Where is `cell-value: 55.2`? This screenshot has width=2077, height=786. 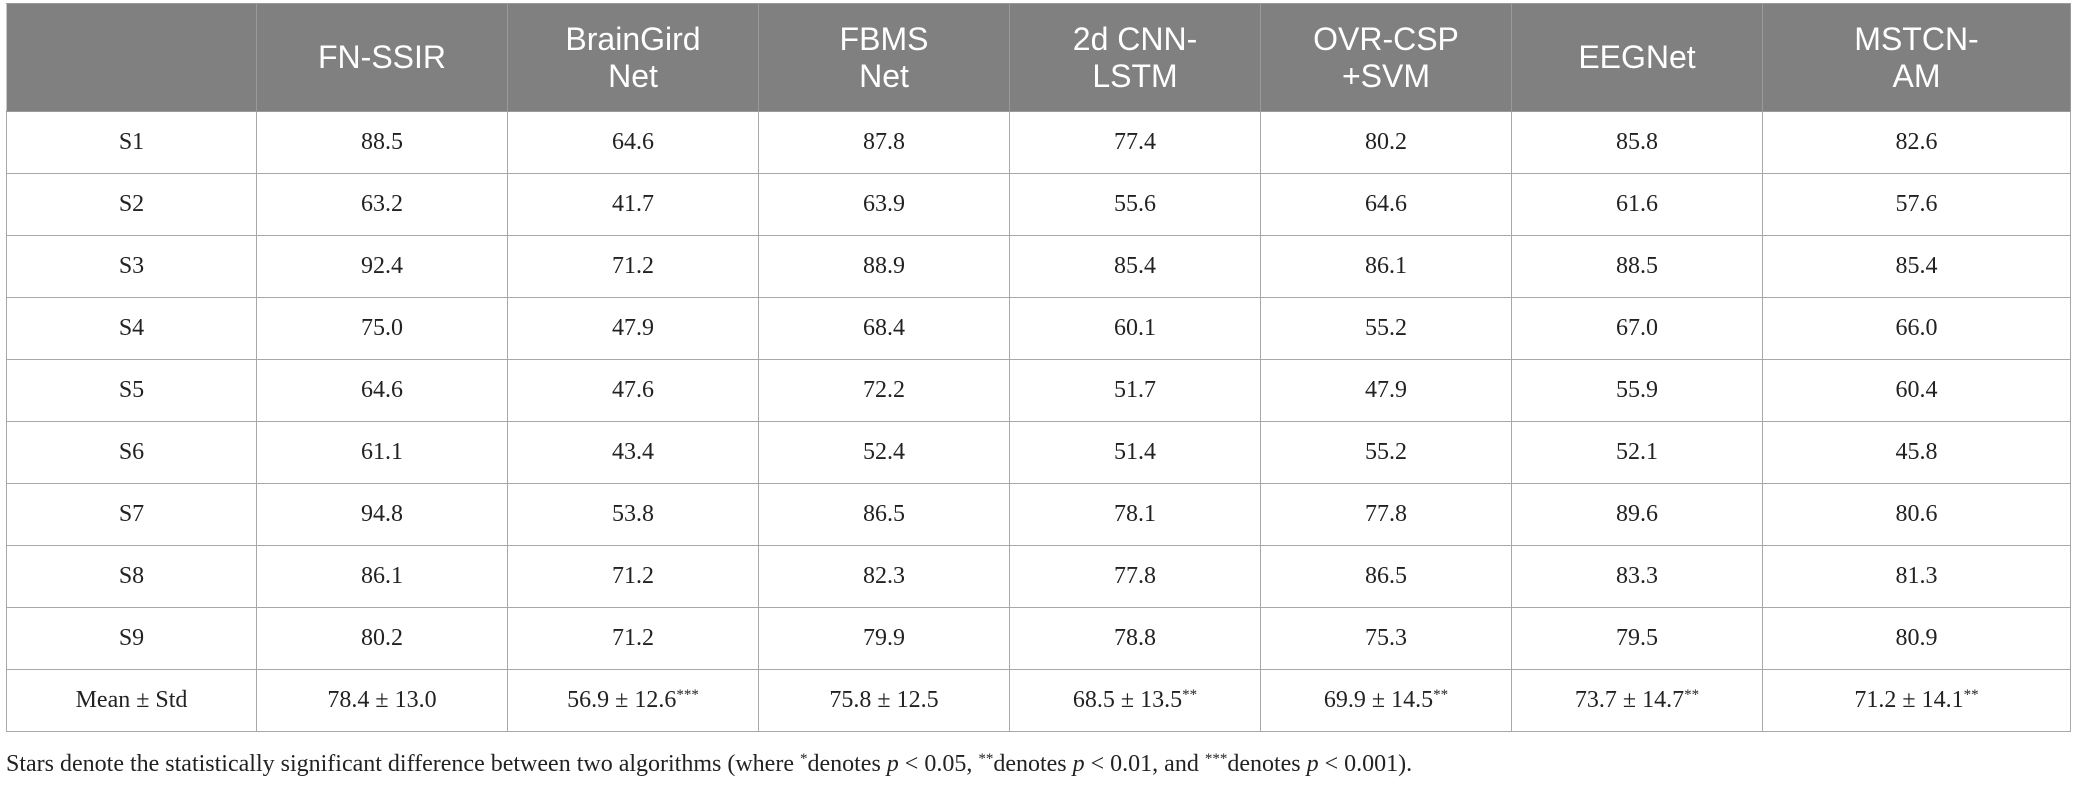
cell-value: 55.2 is located at coordinates (1386, 328).